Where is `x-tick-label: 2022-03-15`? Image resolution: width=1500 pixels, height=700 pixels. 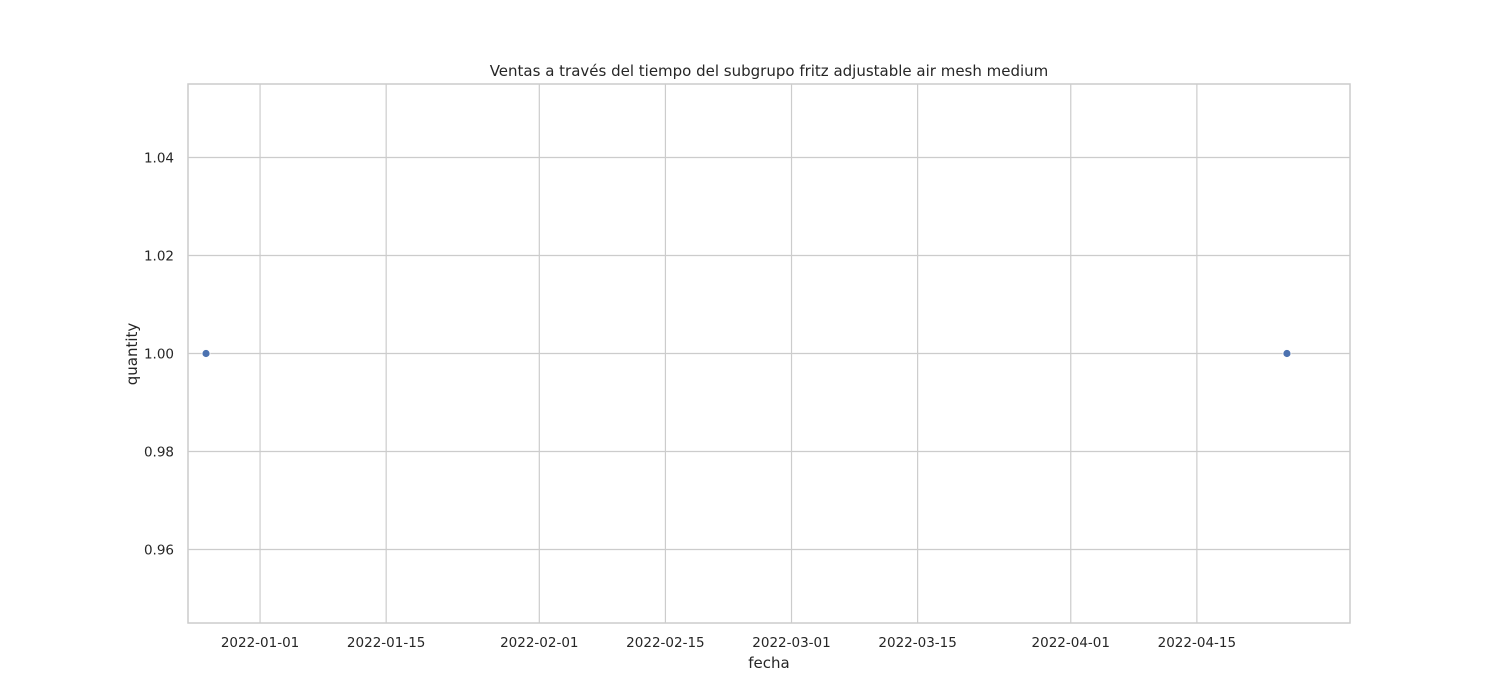
x-tick-label: 2022-03-15 is located at coordinates (917, 643).